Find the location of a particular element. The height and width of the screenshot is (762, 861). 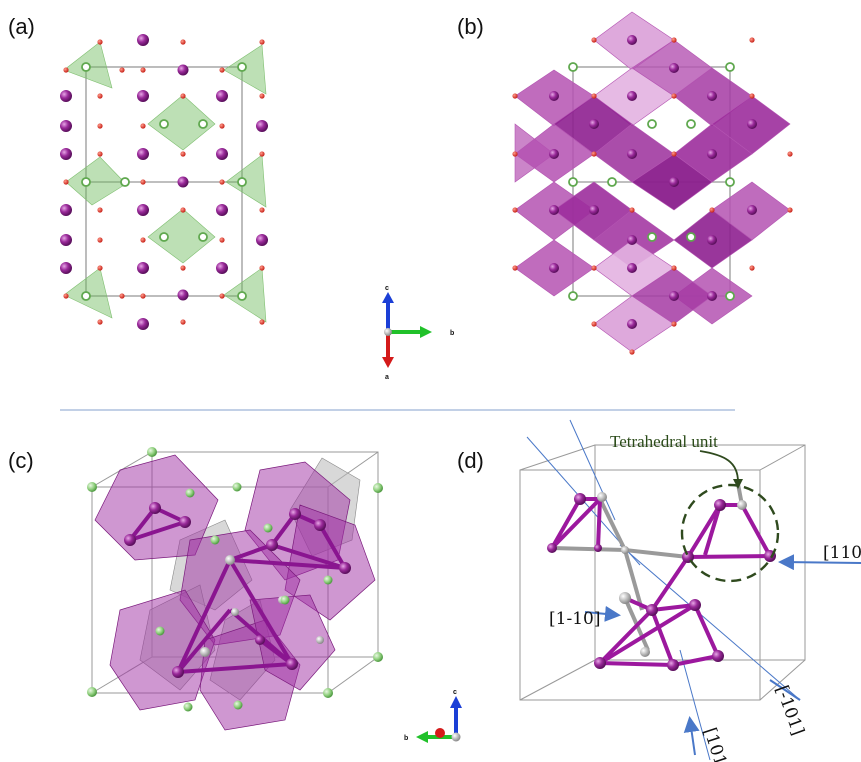

axis-label-a-top: a is located at coordinates (387, 377).